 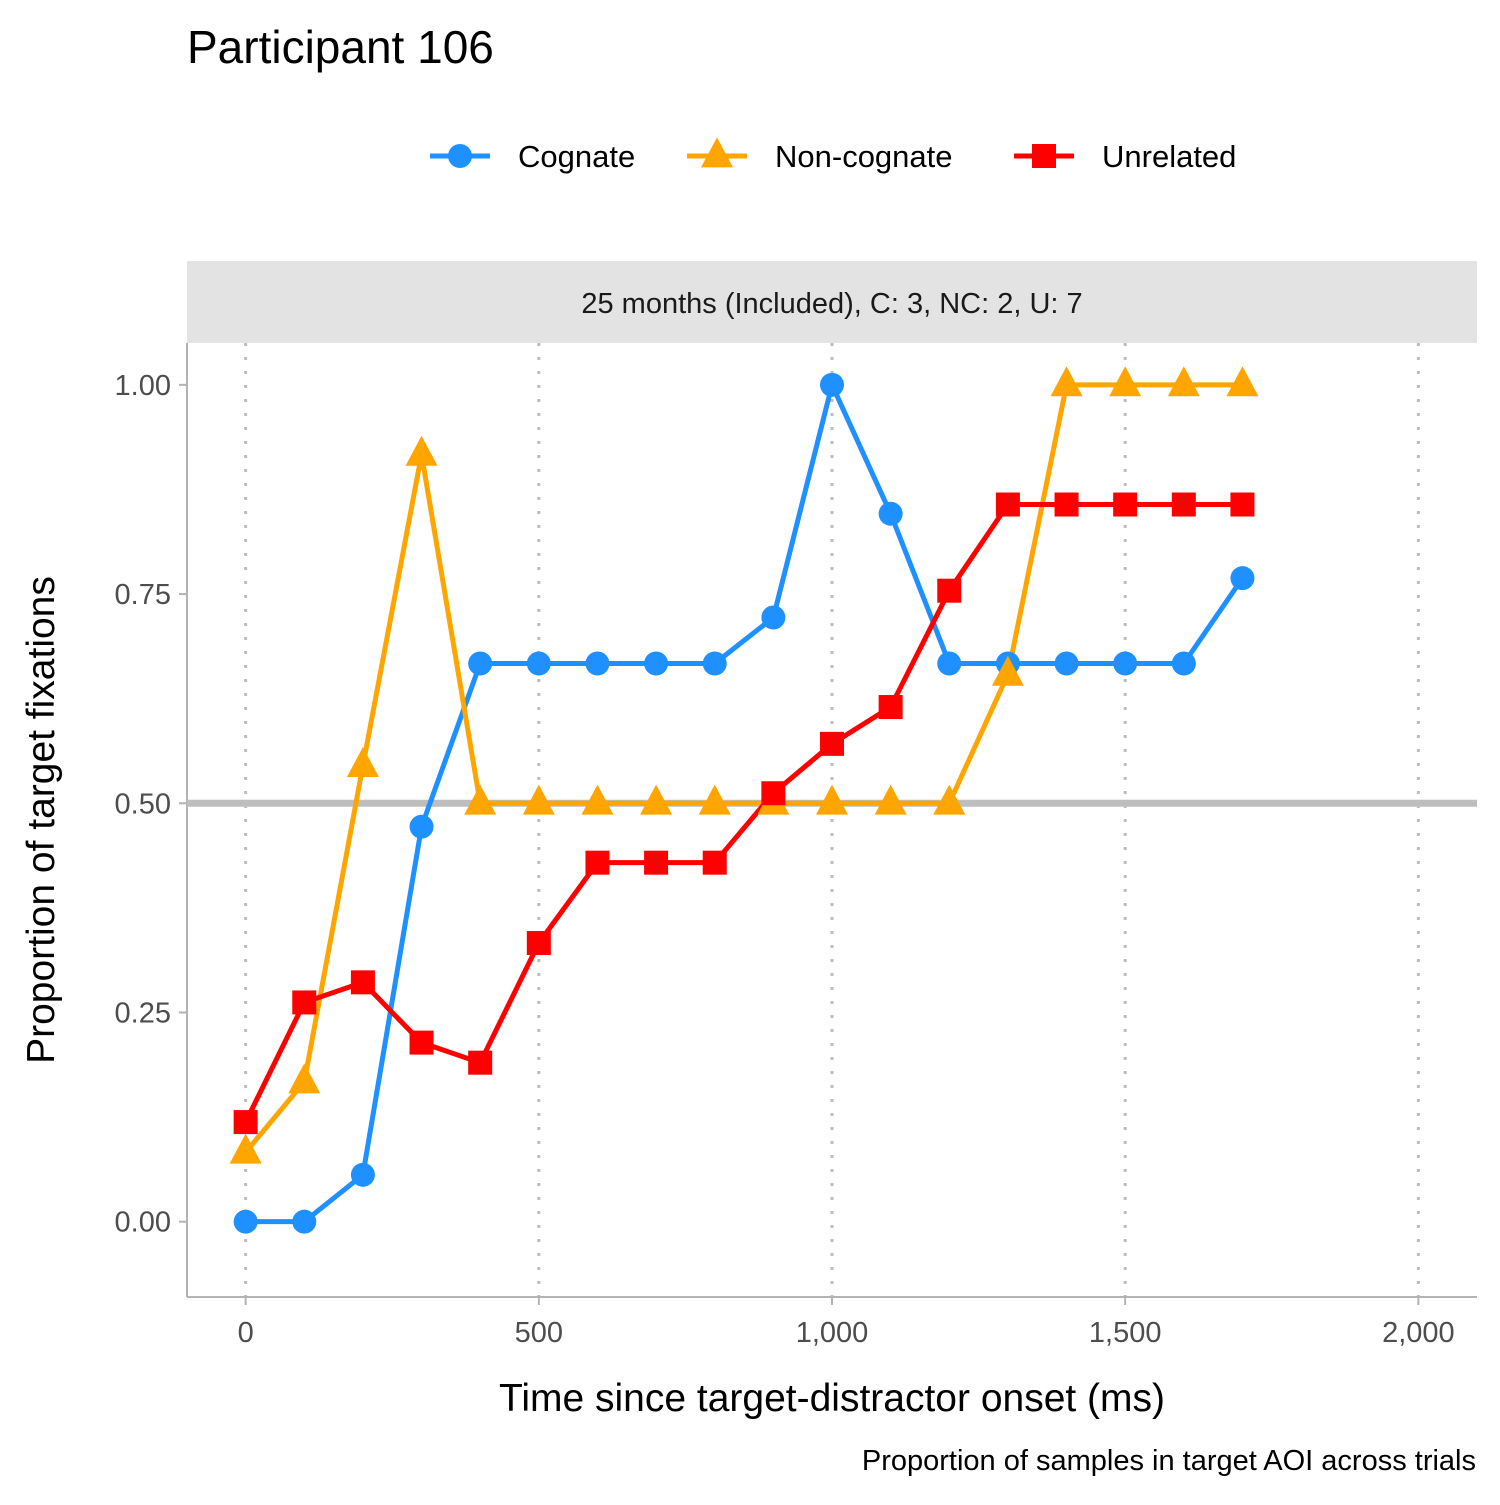 What do you see at coordinates (143, 1013) in the screenshot?
I see `y-tick-label: 0.25` at bounding box center [143, 1013].